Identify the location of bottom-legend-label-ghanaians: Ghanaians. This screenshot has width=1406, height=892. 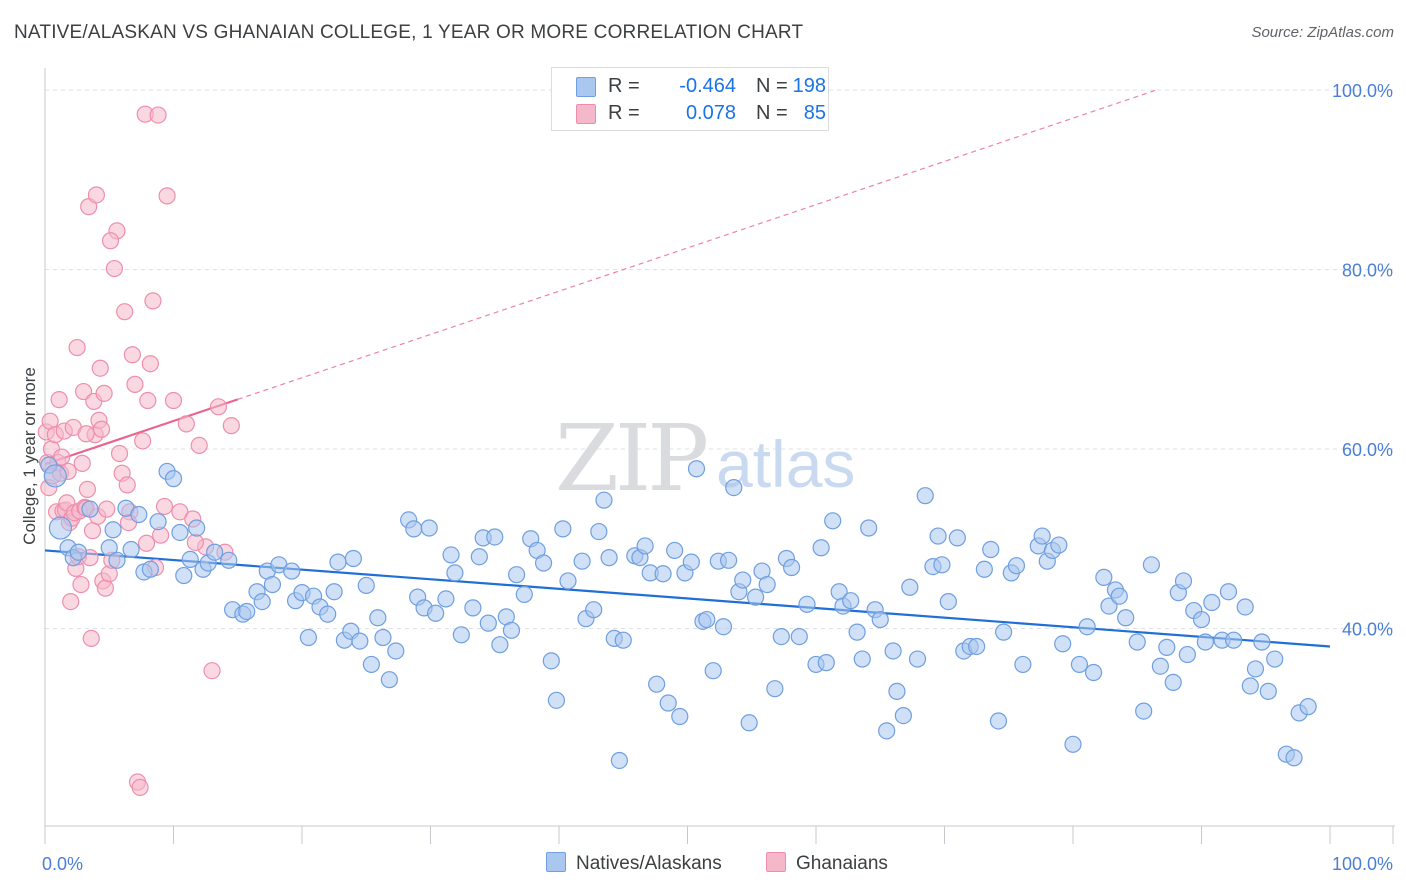
(842, 863).